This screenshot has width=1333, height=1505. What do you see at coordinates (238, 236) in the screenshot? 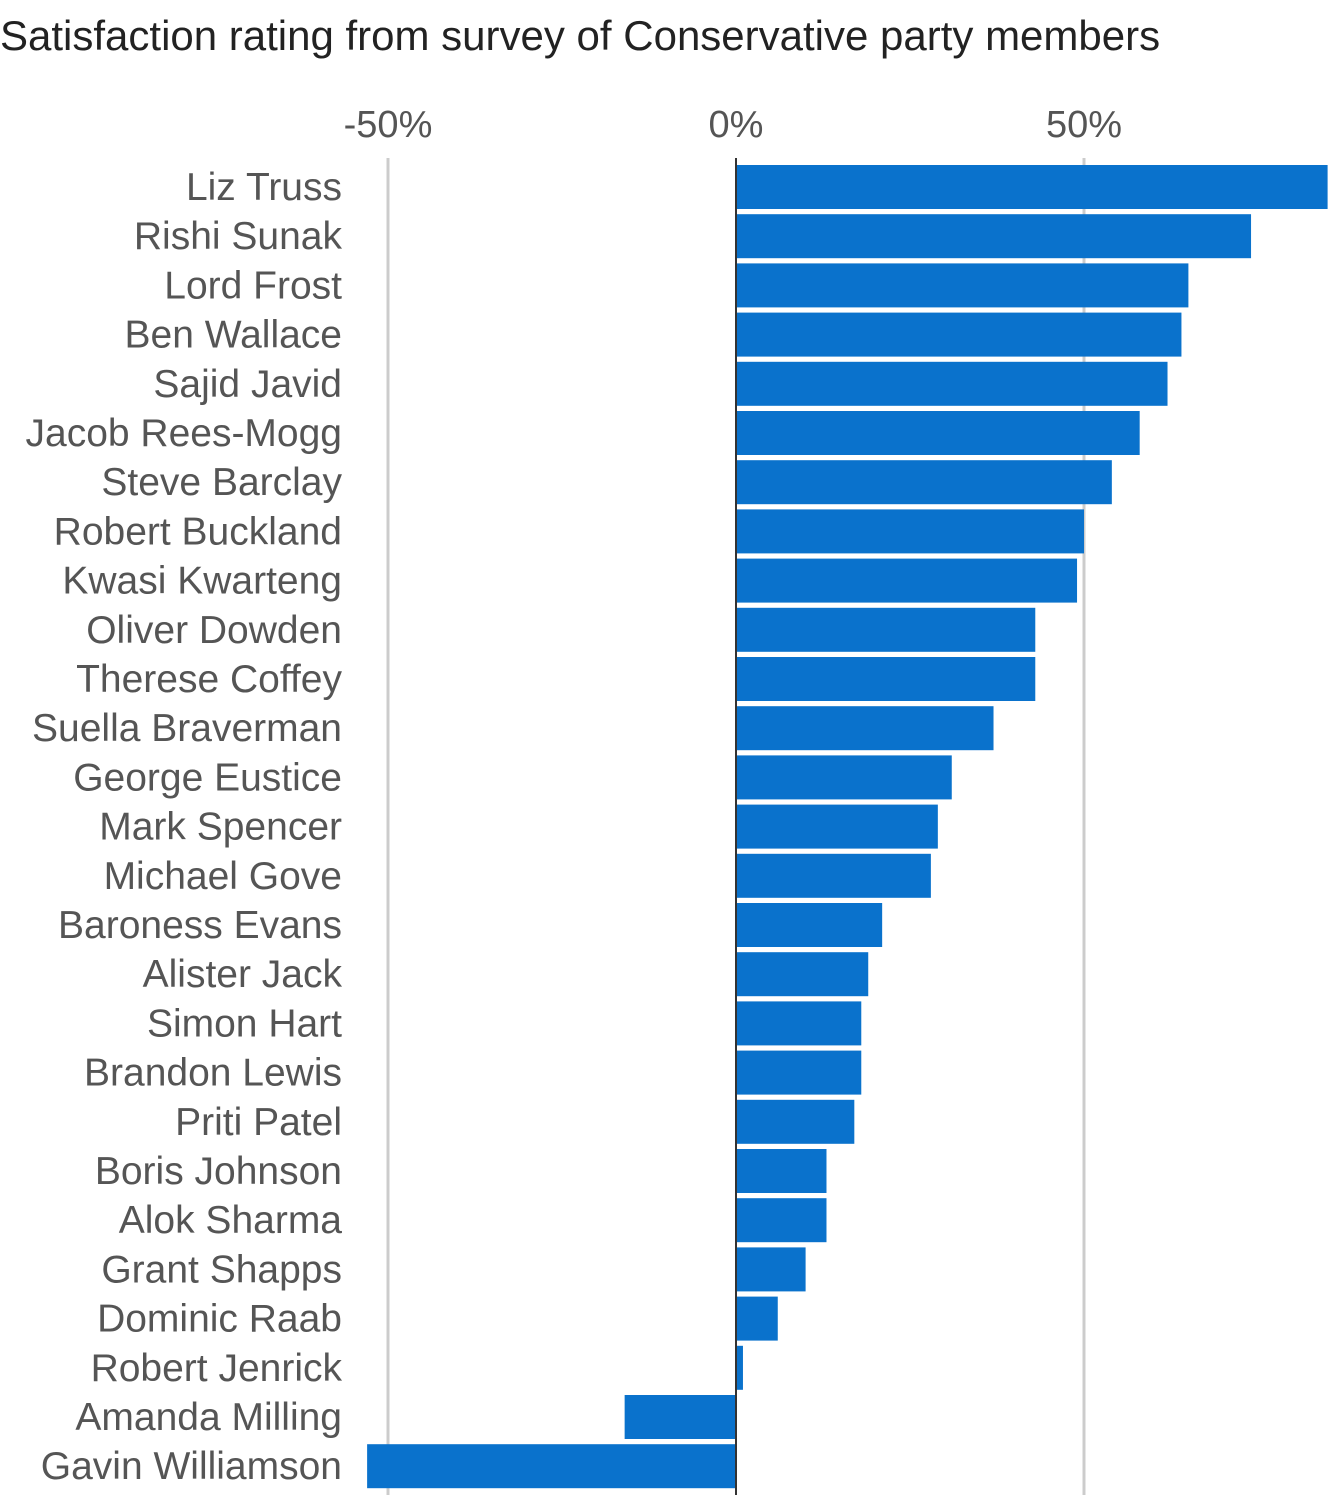
I see `category-label: Rishi Sunak` at bounding box center [238, 236].